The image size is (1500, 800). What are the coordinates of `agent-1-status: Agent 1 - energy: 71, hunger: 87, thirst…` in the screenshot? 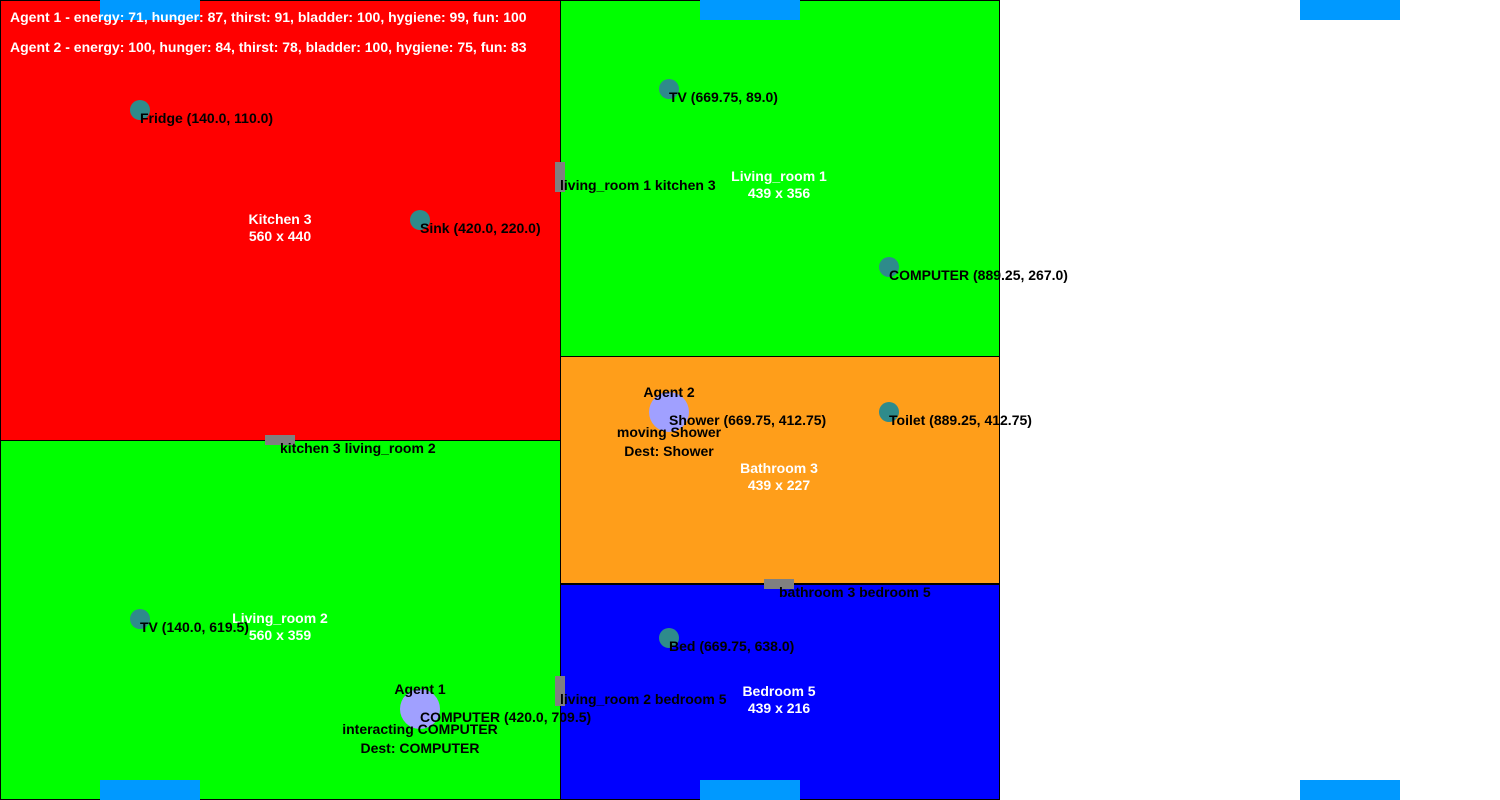 It's located at (268, 17).